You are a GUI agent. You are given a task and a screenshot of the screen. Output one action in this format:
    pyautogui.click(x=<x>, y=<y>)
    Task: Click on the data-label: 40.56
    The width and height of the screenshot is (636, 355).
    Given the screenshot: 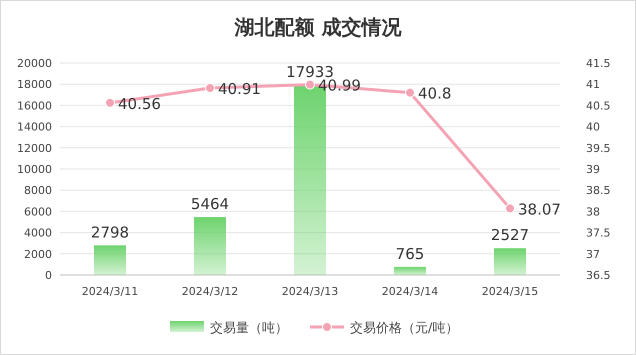 What is the action you would take?
    pyautogui.click(x=139, y=103)
    